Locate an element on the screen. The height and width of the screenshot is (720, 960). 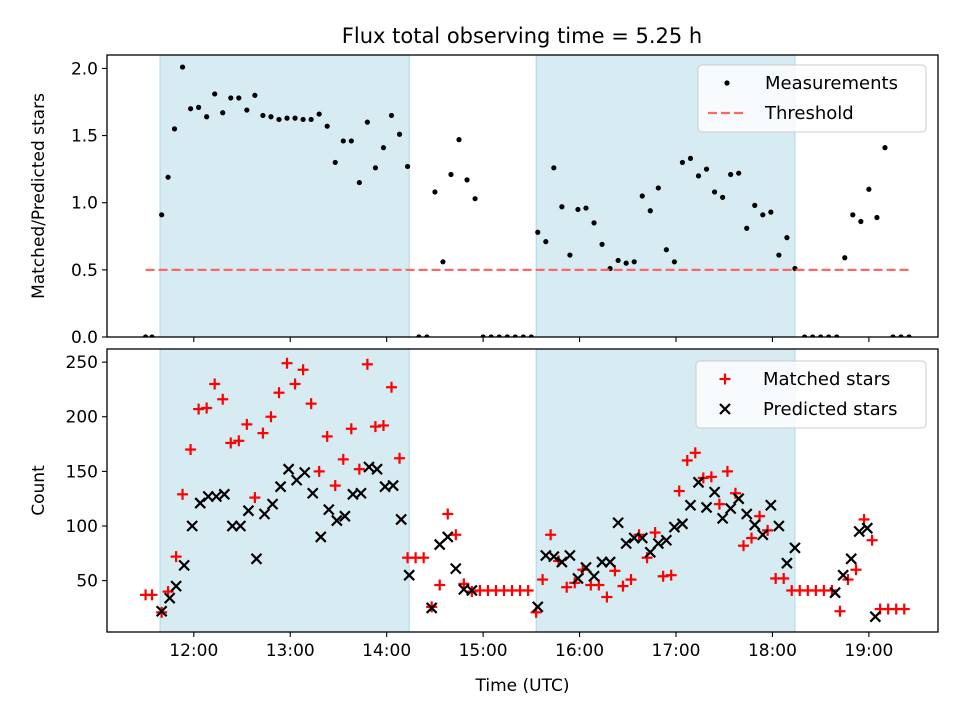
x-tick-label: 13:00 is located at coordinates (290, 651).